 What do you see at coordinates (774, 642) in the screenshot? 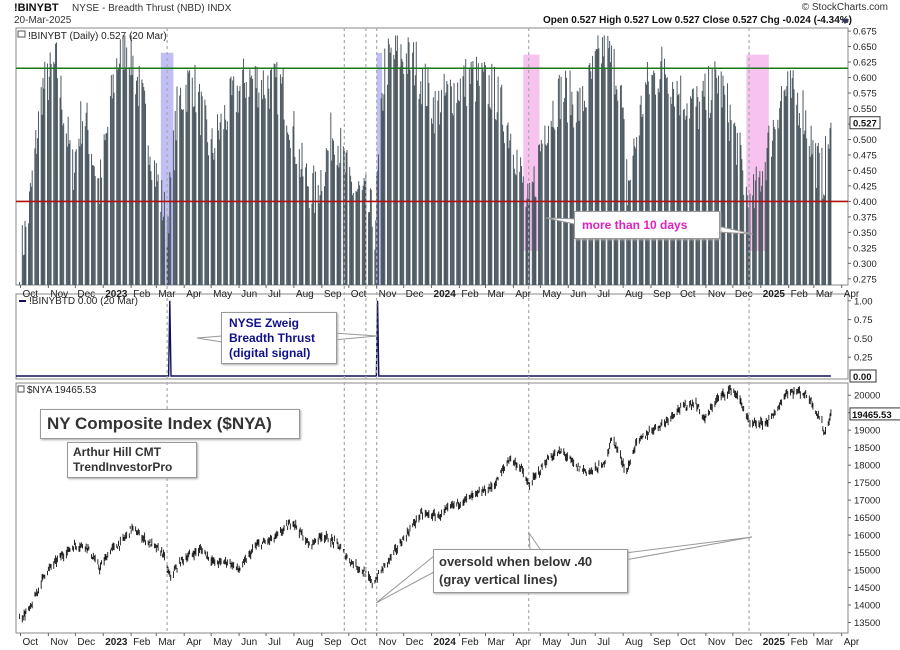
I see `xtick-label: 2025` at bounding box center [774, 642].